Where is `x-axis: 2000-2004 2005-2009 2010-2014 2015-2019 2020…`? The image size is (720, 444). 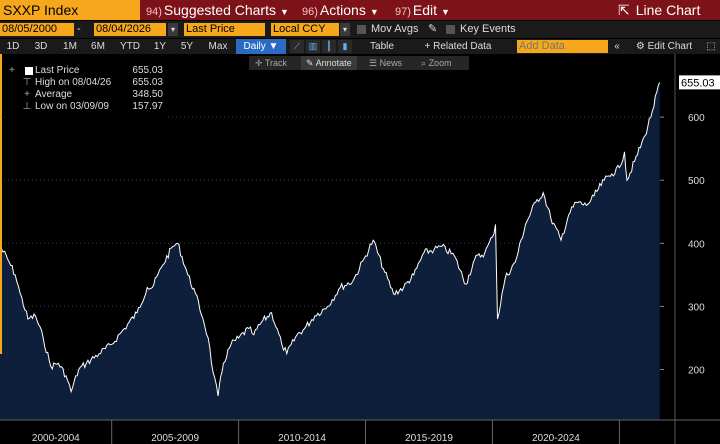 x-axis: 2000-2004 2005-2009 2010-2014 2015-2019 2020… is located at coordinates (360, 431).